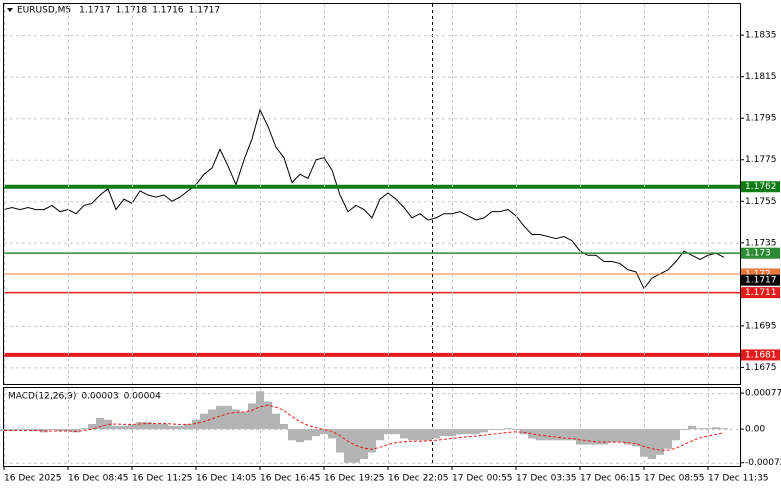 The height and width of the screenshot is (489, 781). I want to click on y-tick-label: 1.1755, so click(761, 202).